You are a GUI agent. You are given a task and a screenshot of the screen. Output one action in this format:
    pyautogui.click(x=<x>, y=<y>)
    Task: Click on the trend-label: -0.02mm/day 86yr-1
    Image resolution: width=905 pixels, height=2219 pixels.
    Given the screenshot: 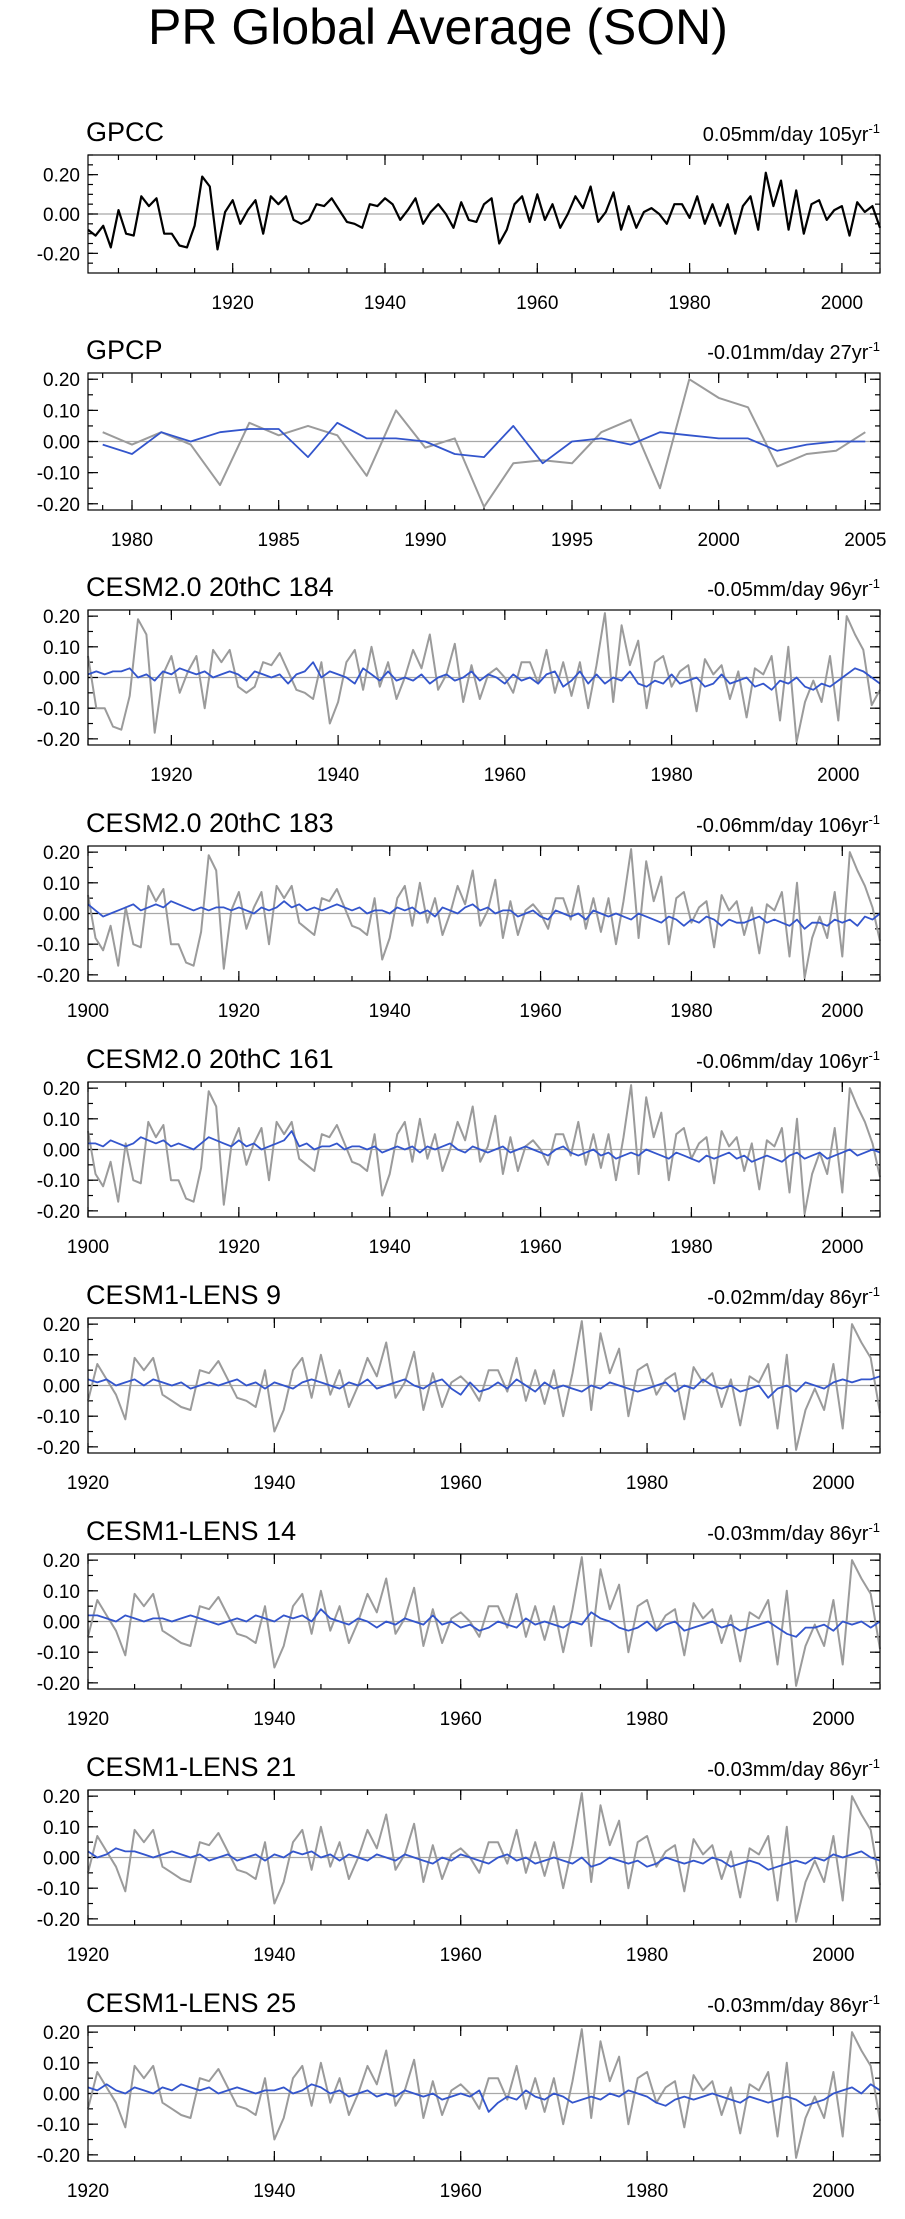 What is the action you would take?
    pyautogui.click(x=793, y=1296)
    